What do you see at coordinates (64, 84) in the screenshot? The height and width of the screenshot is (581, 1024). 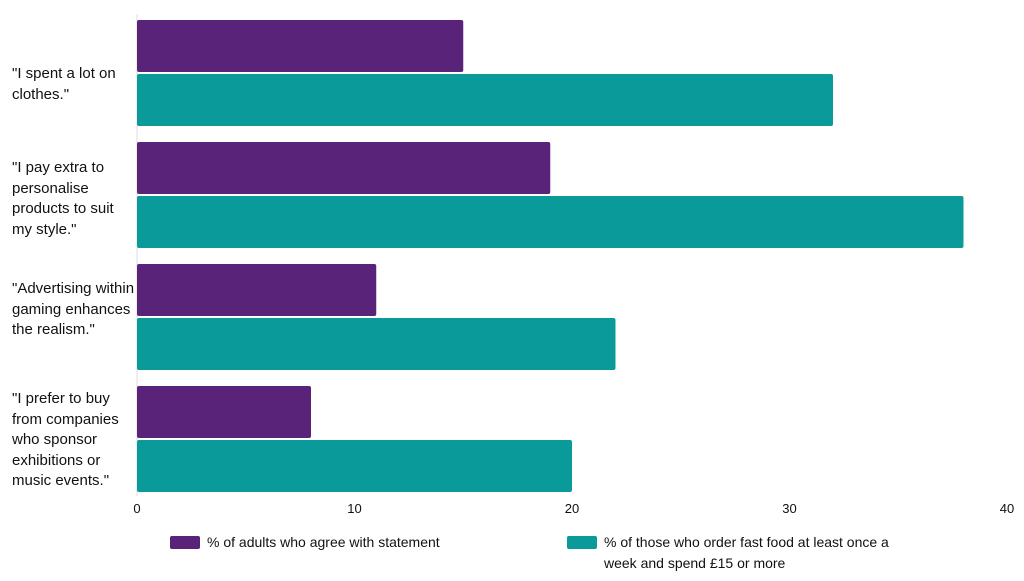 I see `category-label-clothes: "I spent a lot on clothes."` at bounding box center [64, 84].